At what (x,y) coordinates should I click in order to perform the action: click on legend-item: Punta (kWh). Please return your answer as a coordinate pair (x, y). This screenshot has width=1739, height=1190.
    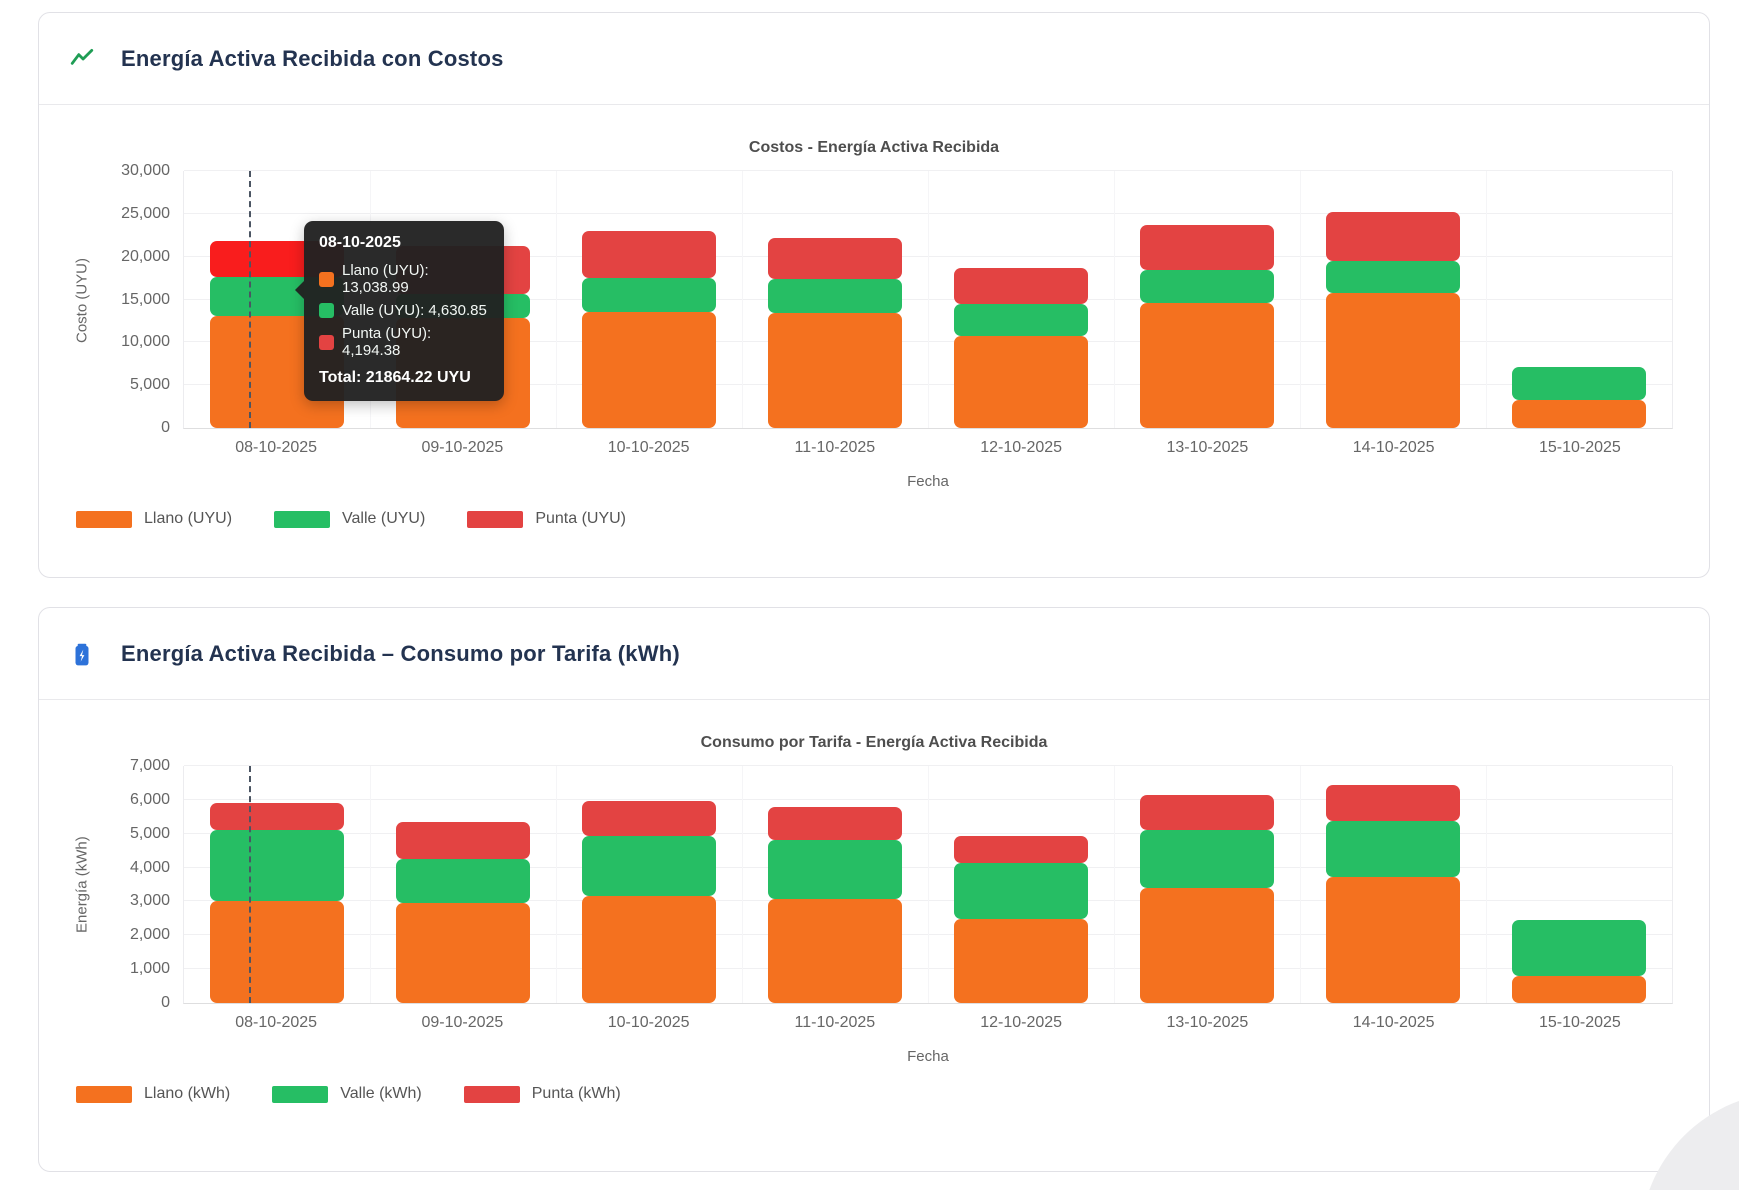
    Looking at the image, I should click on (542, 1094).